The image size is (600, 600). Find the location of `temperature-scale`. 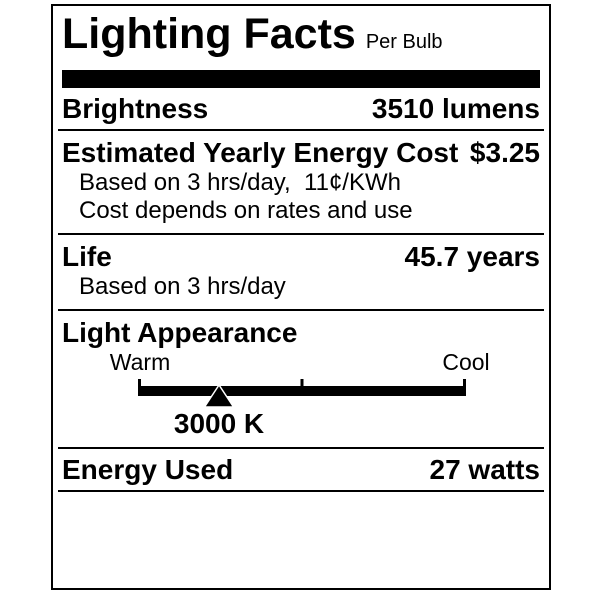

temperature-scale is located at coordinates (301, 394).